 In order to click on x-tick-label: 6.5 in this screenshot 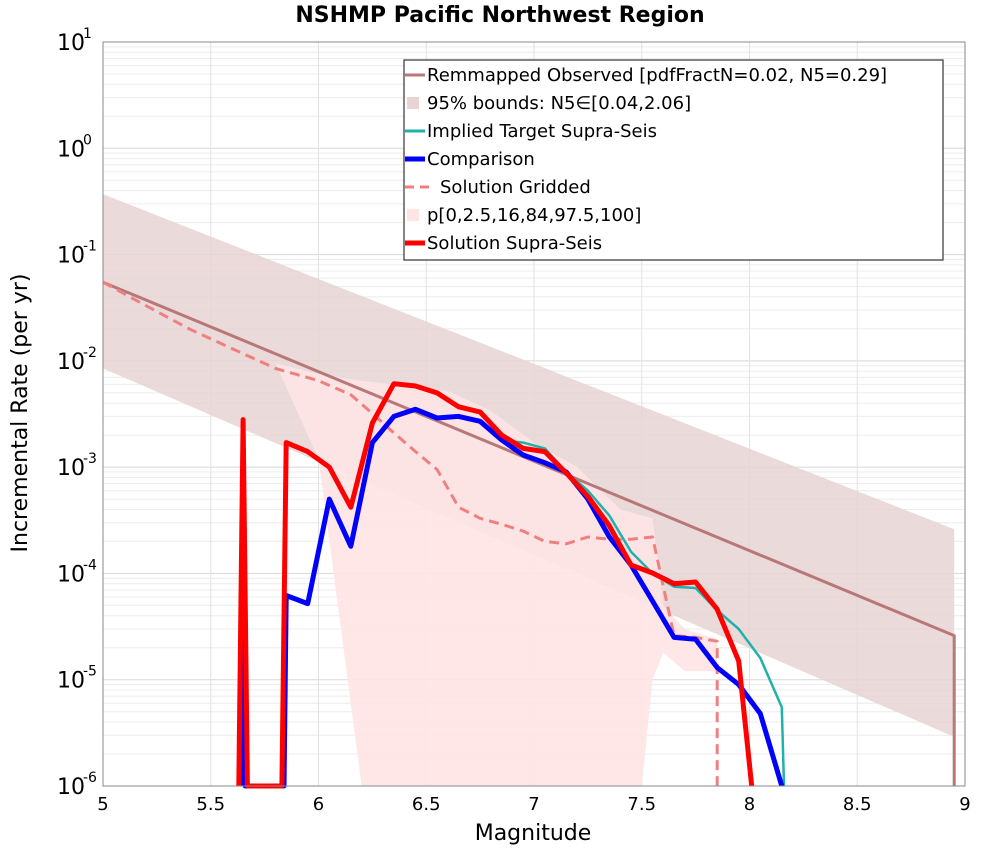, I will do `click(426, 804)`.